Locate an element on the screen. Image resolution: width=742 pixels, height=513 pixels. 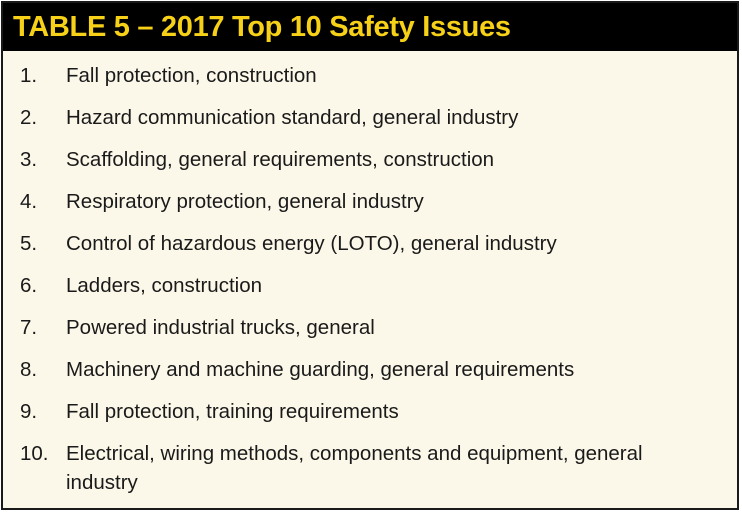
item-text: Ladders, construction is located at coordinates (164, 285).